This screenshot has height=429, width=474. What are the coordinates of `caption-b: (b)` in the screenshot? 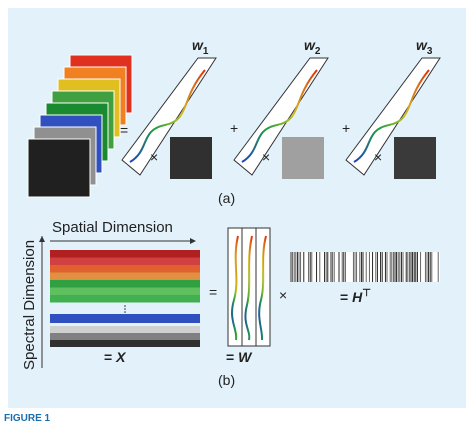 It's located at (226, 380).